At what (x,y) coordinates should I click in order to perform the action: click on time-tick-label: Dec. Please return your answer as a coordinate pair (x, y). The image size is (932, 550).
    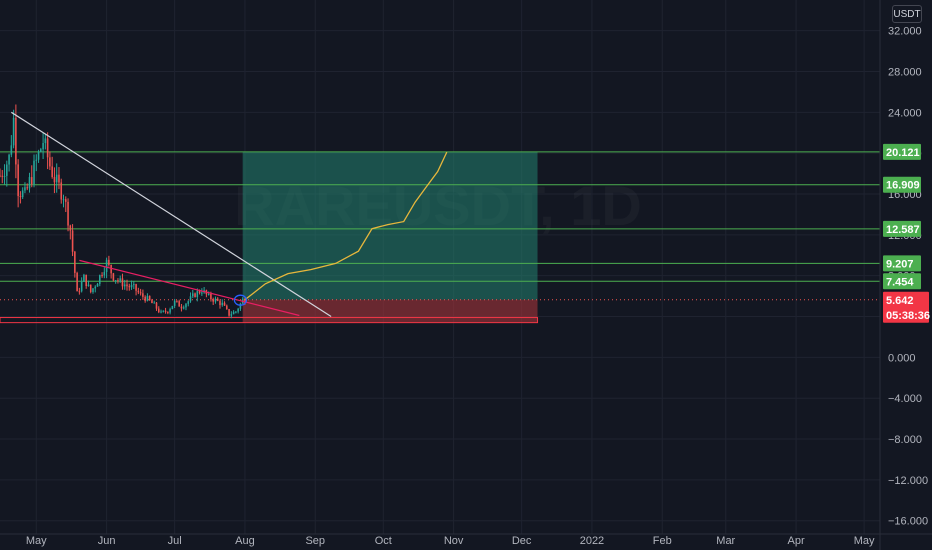
    Looking at the image, I should click on (522, 541).